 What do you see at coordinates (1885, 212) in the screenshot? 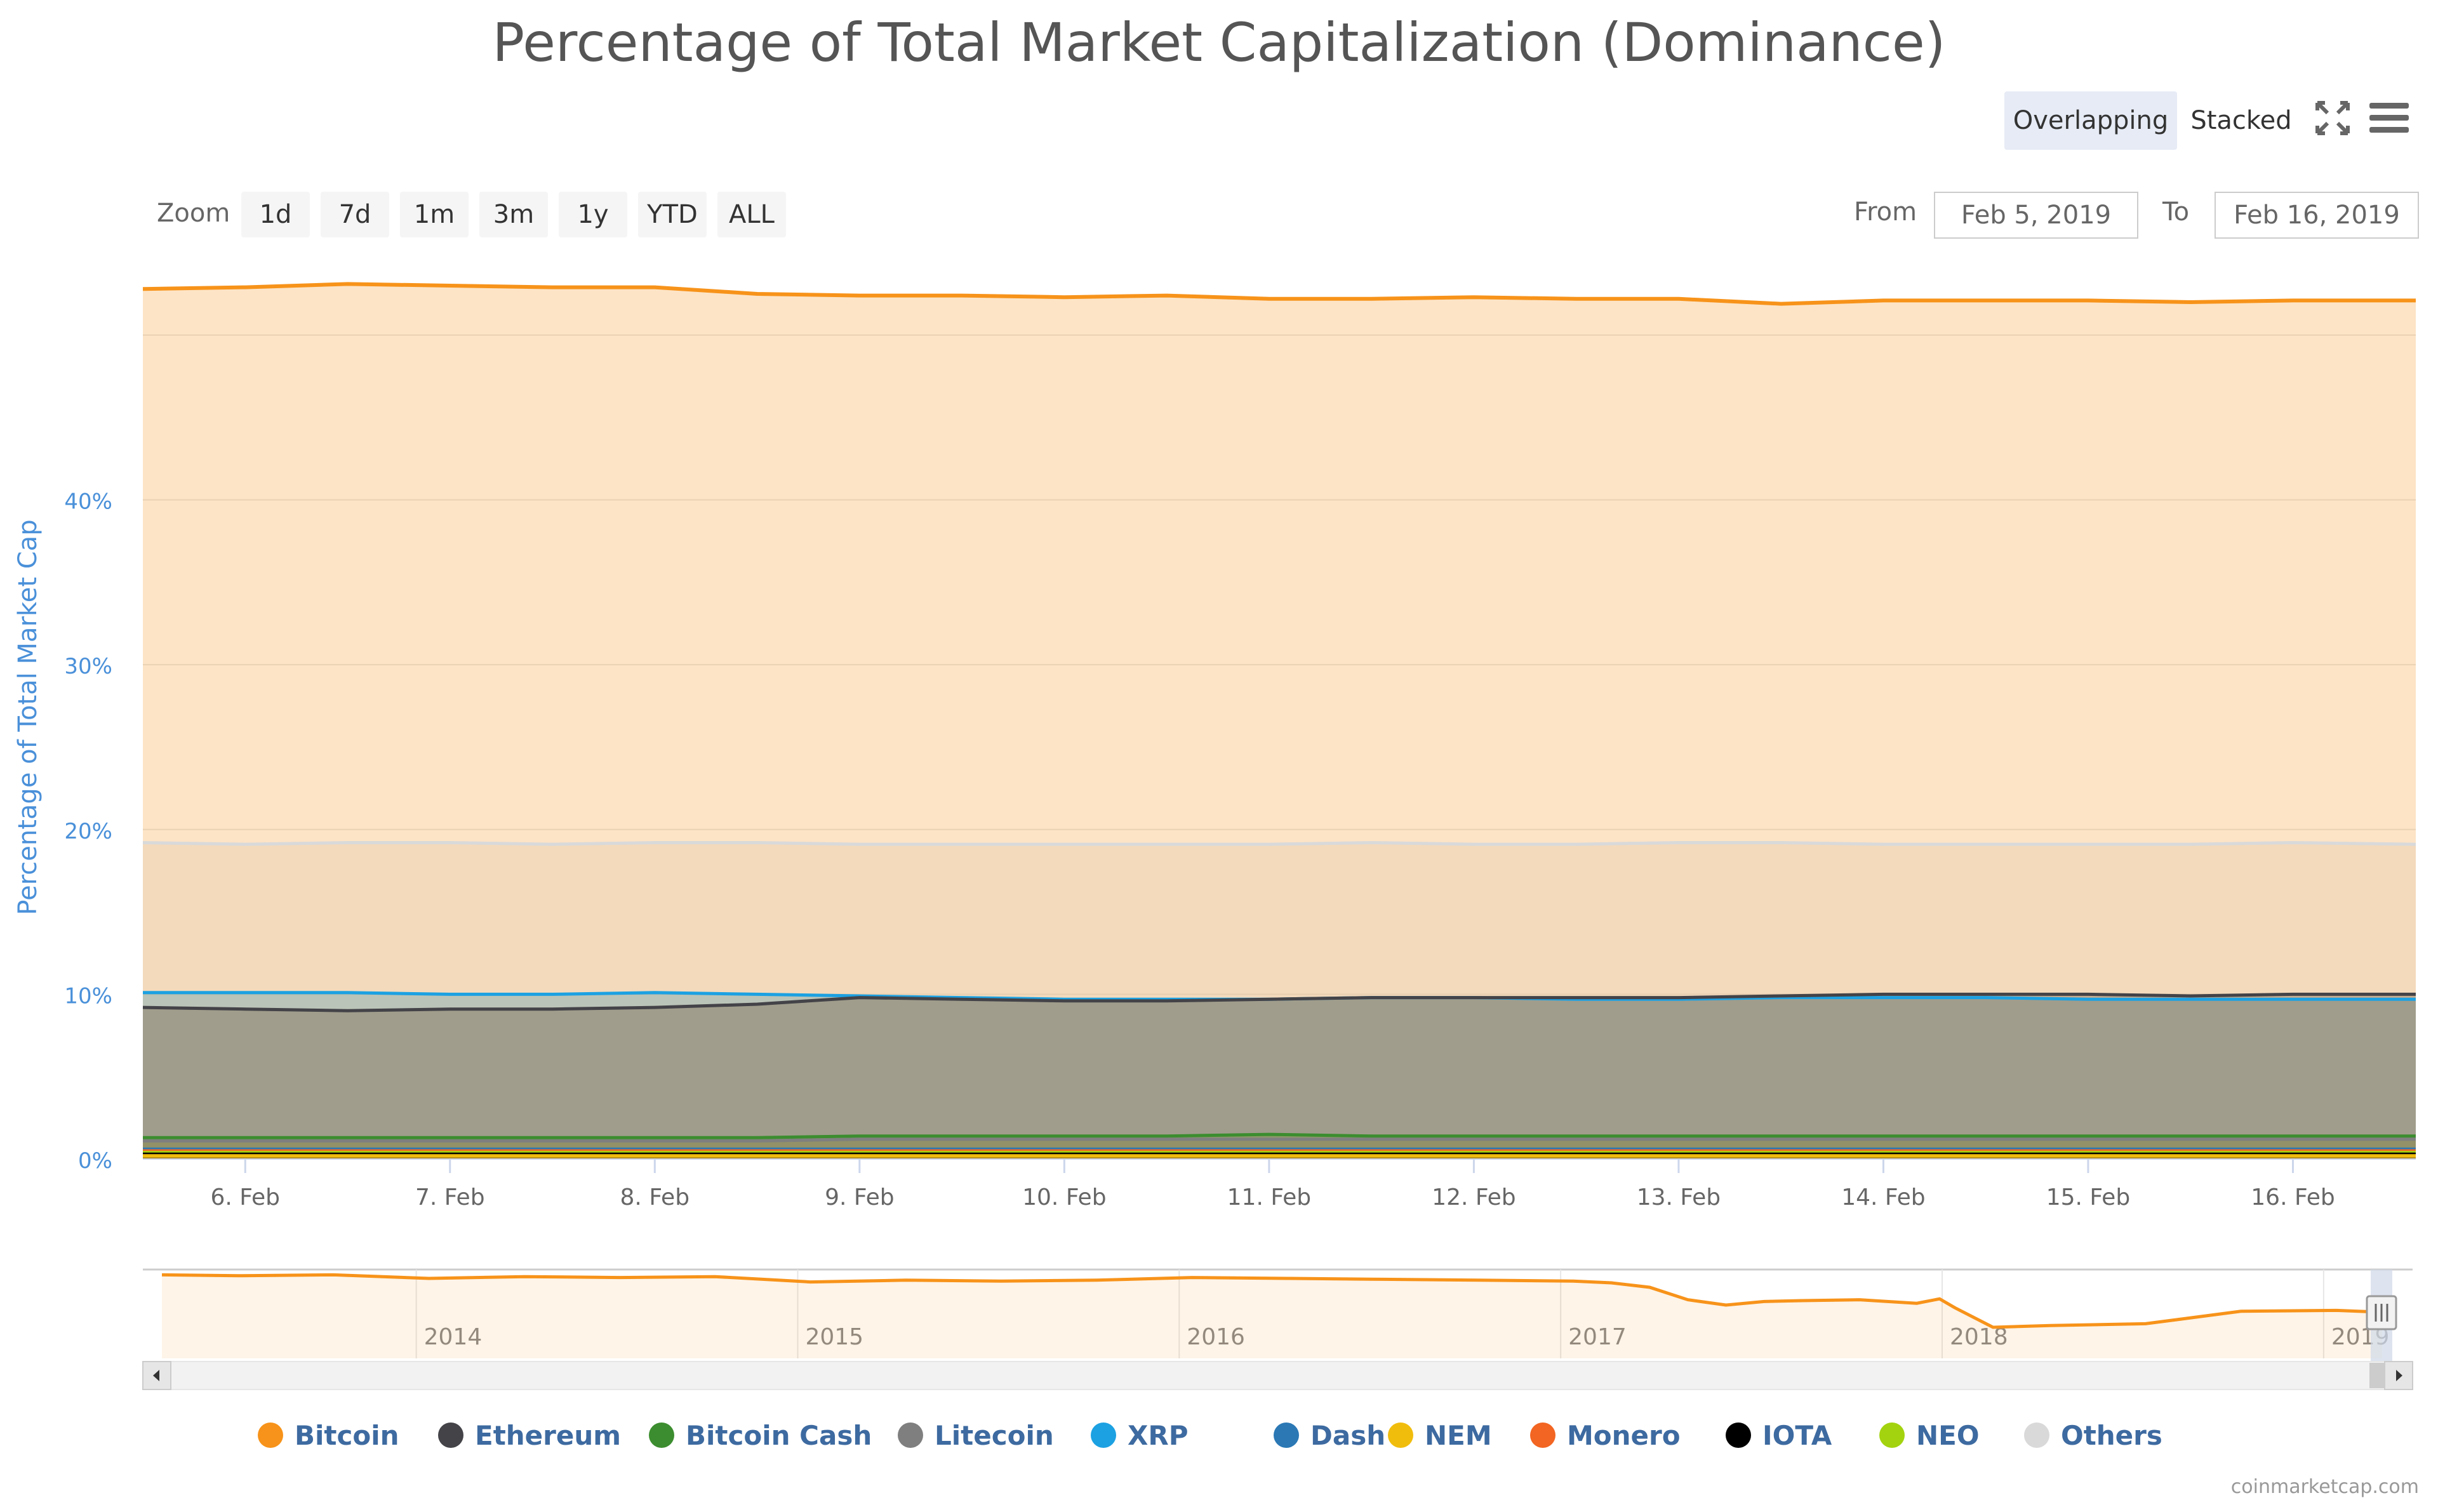
I see `from-label: From` at bounding box center [1885, 212].